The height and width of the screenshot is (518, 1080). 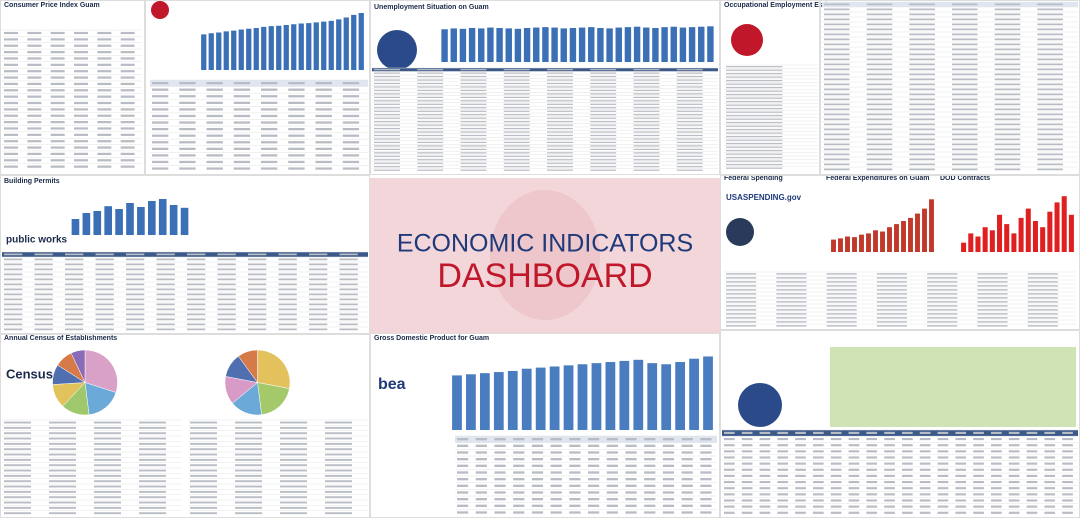 I want to click on pie-slice, so click(x=248, y=366).